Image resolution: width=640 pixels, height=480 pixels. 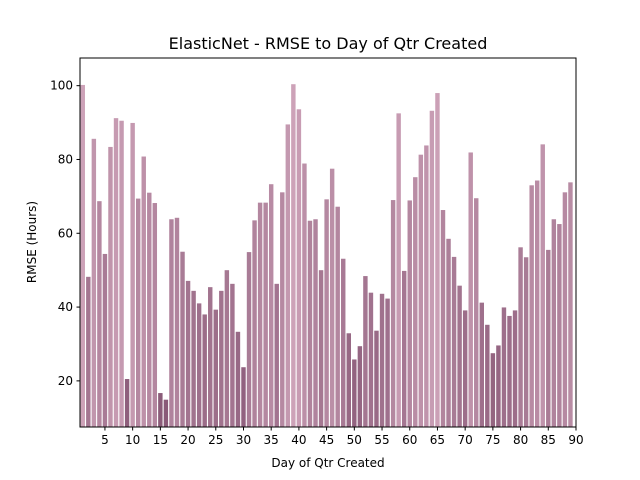 I want to click on x-axis-label: Day of Qtr Created, so click(x=327, y=463).